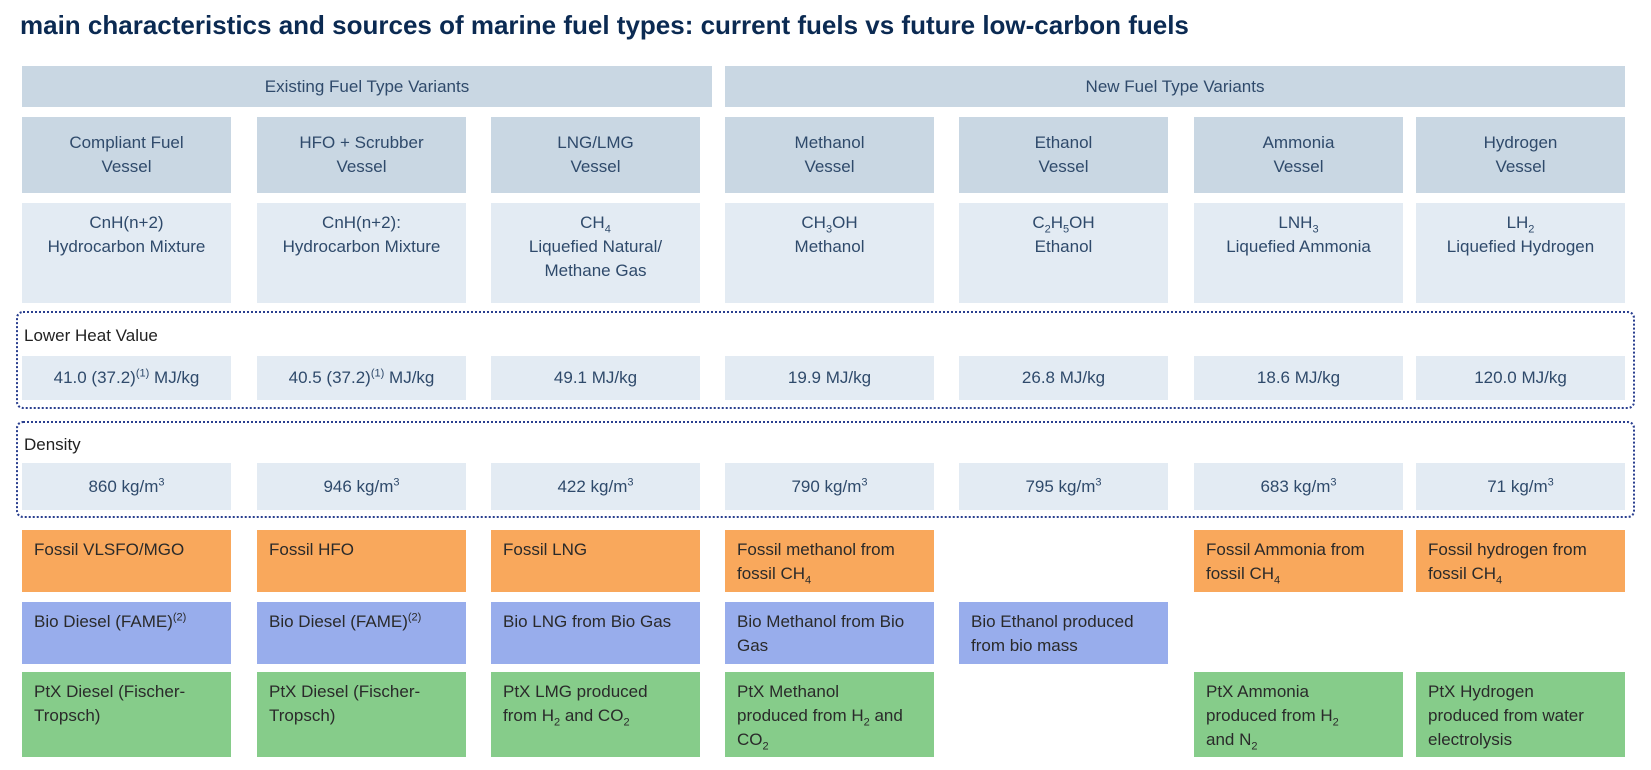  I want to click on text-line: from bio mass, so click(1063, 646).